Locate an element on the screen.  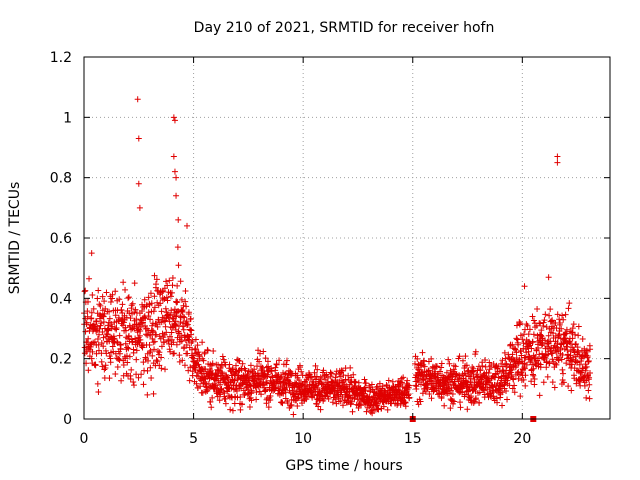
y-tick-label: 0.8 is located at coordinates (61, 179).